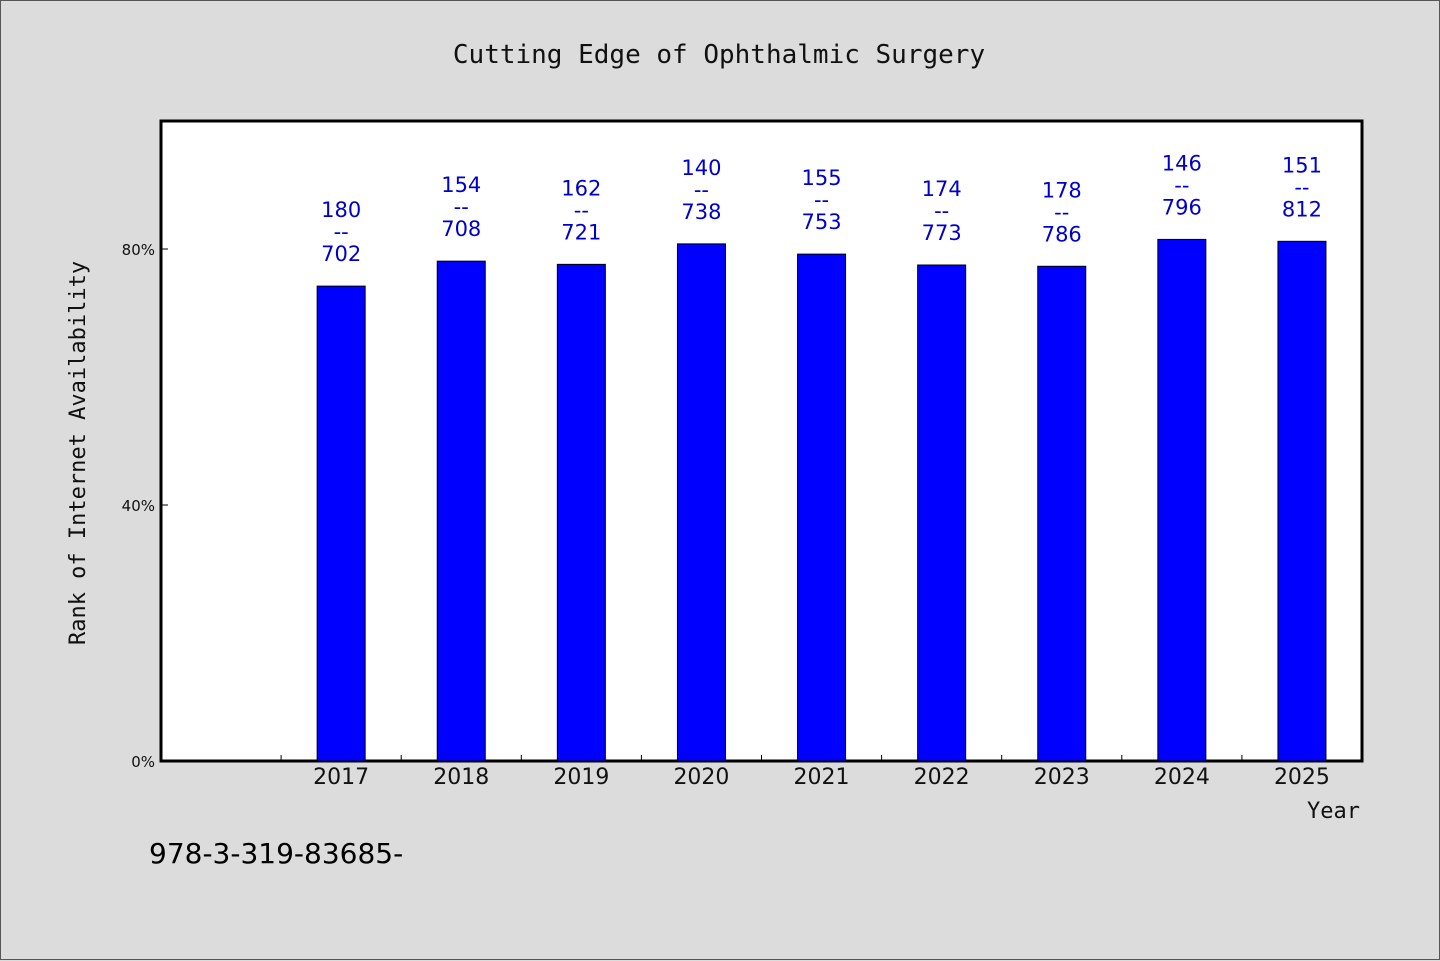 Image resolution: width=1440 pixels, height=961 pixels. What do you see at coordinates (942, 777) in the screenshot?
I see `x-tick-label: 2022` at bounding box center [942, 777].